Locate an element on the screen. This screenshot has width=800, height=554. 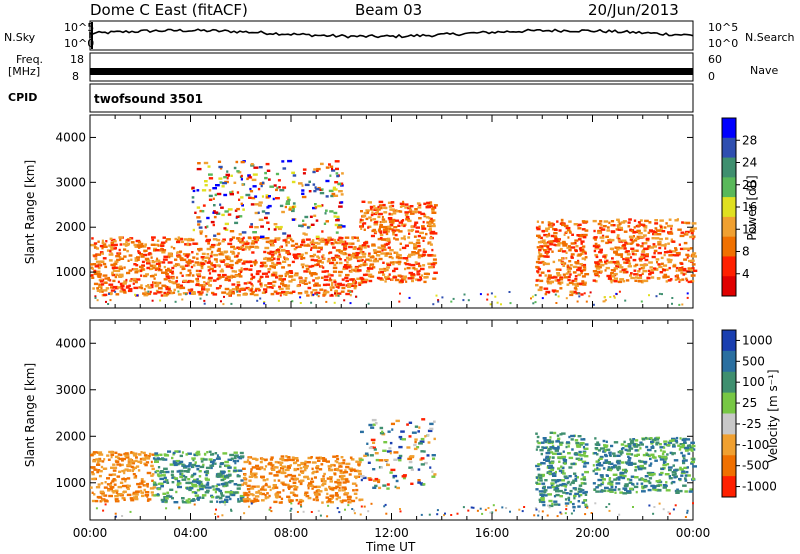
velocity-colorbar-tick-label: 500 is located at coordinates (753, 361).